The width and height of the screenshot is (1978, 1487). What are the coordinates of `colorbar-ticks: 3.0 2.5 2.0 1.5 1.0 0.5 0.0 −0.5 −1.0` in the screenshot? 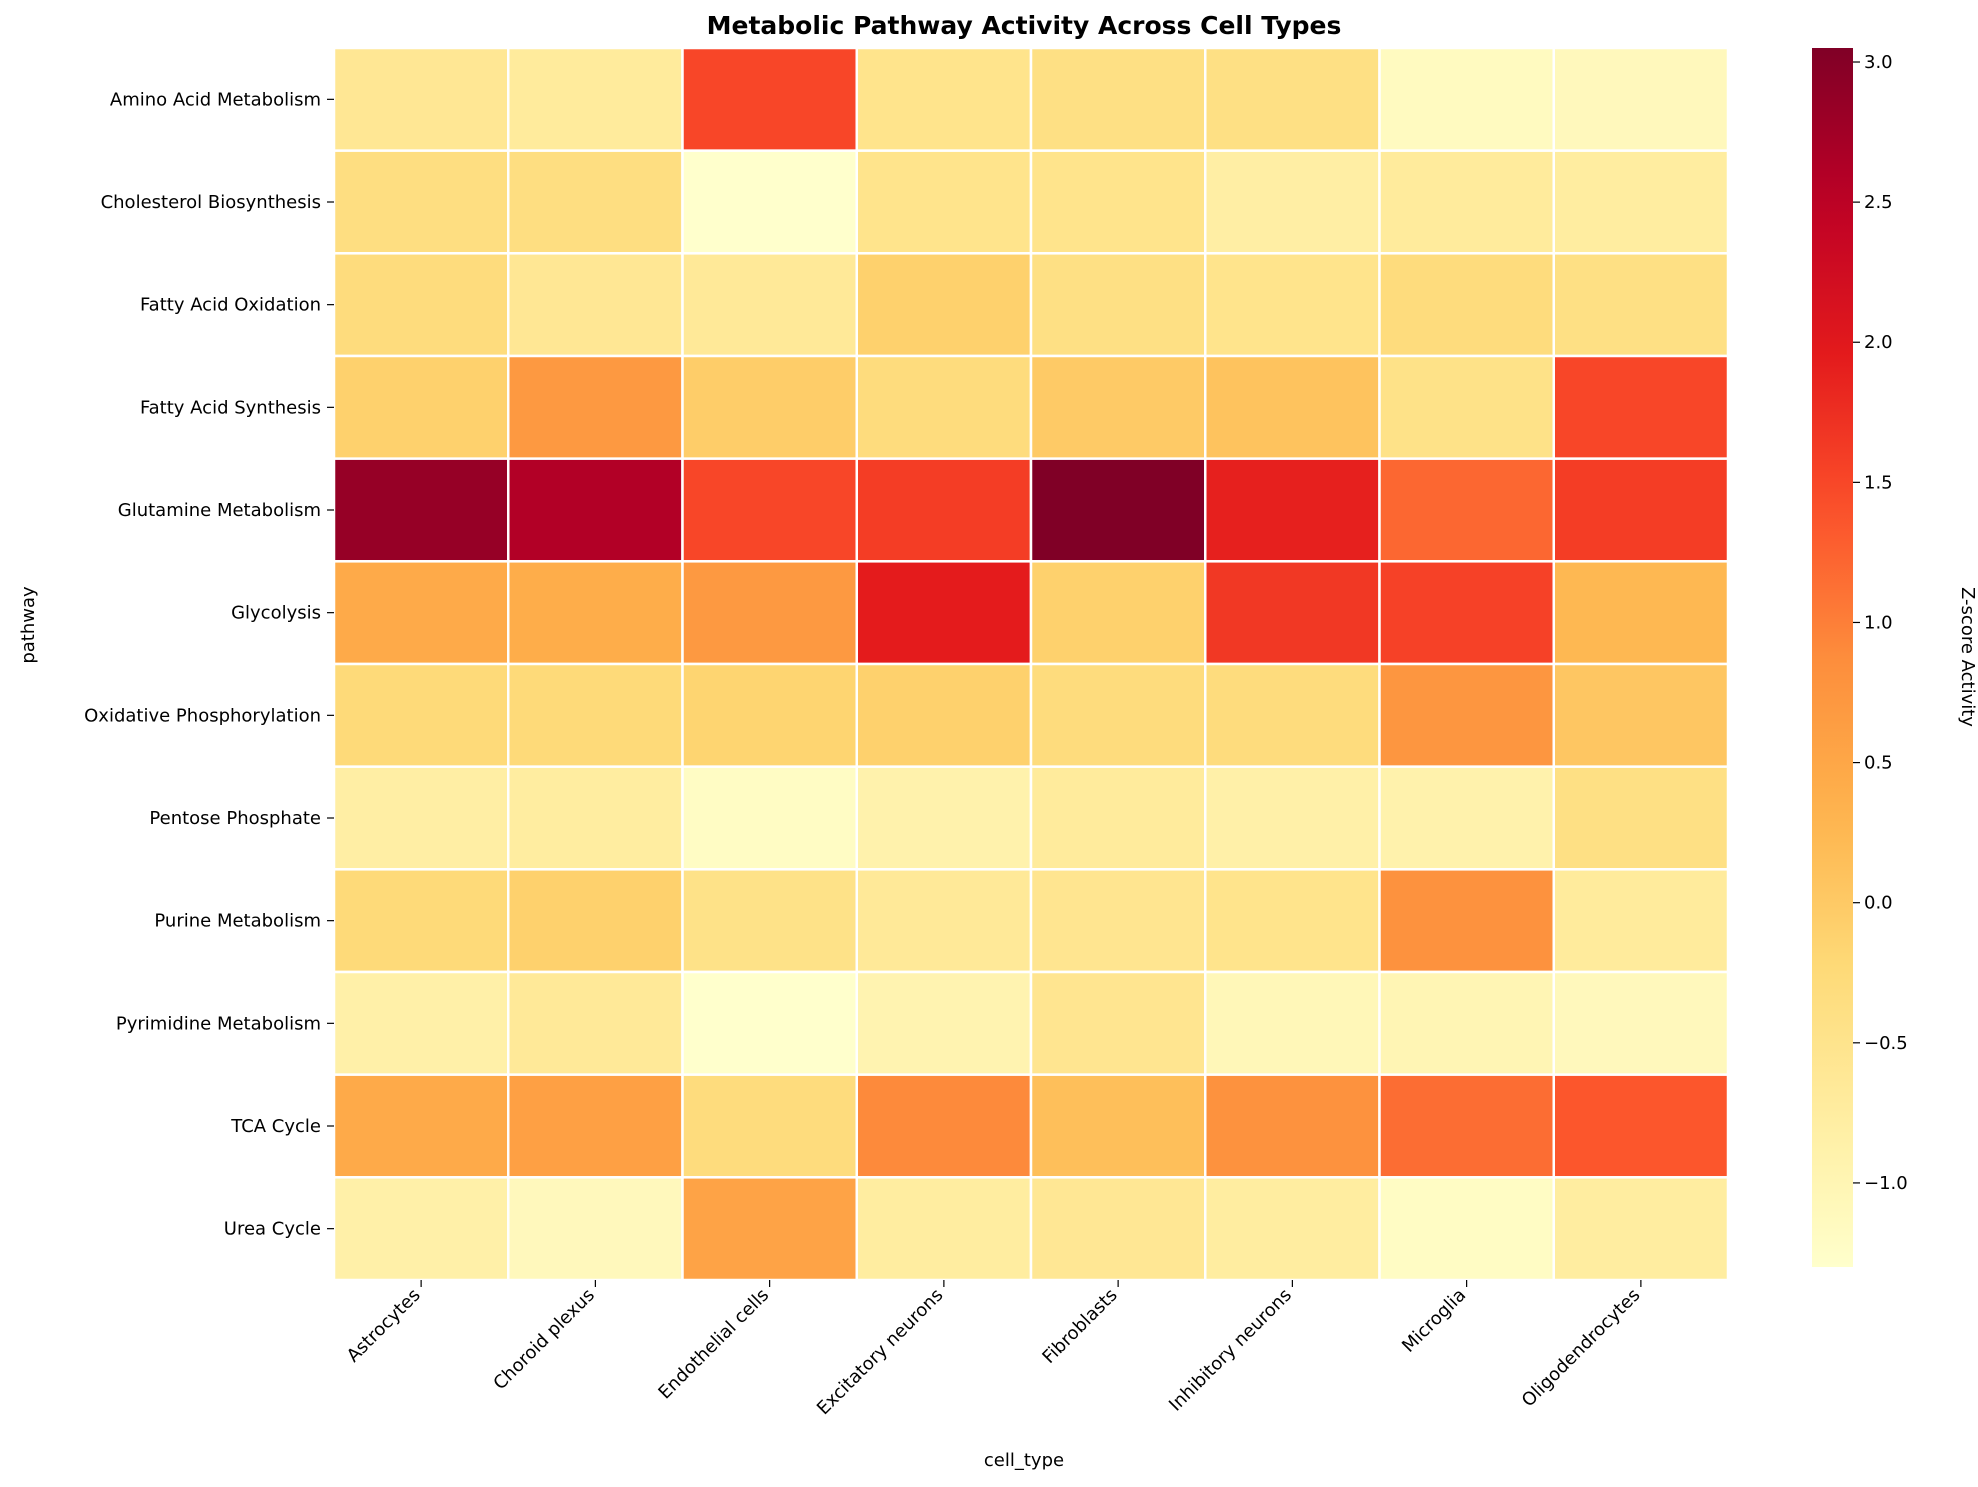 It's located at (1880, 623).